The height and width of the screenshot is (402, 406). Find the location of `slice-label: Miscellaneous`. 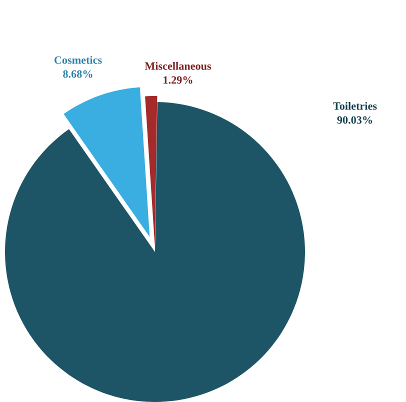

slice-label: Miscellaneous is located at coordinates (178, 66).